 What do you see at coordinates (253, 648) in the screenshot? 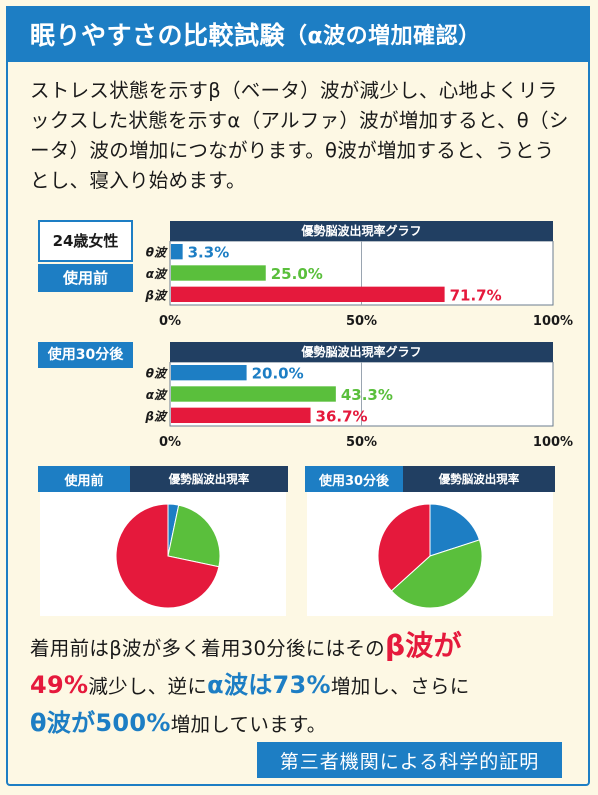
I see `summary-part-3: 波が多く着用30分後にはその` at bounding box center [253, 648].